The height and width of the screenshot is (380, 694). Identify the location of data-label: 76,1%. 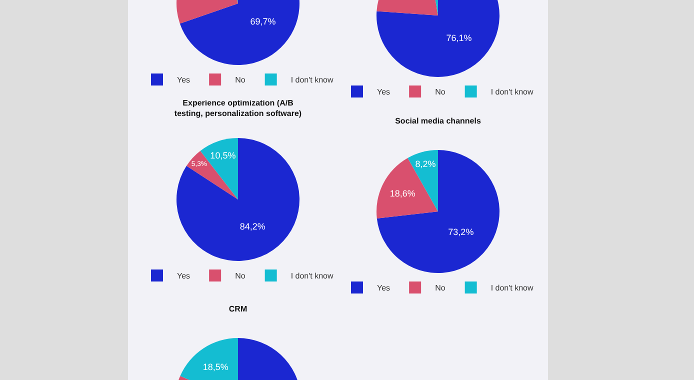
(459, 37).